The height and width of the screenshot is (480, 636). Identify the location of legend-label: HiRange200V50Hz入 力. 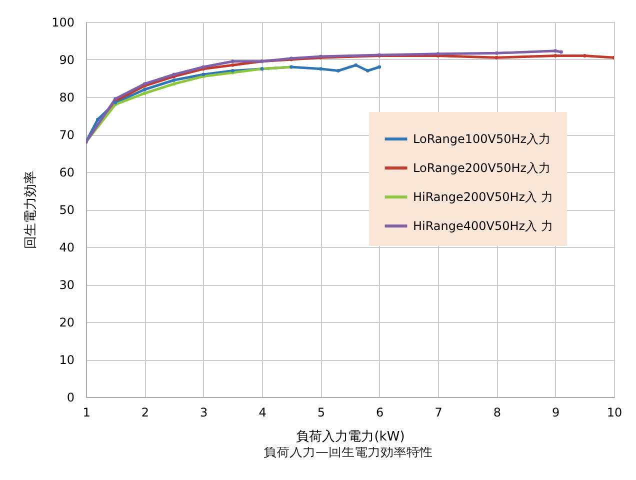
(483, 197).